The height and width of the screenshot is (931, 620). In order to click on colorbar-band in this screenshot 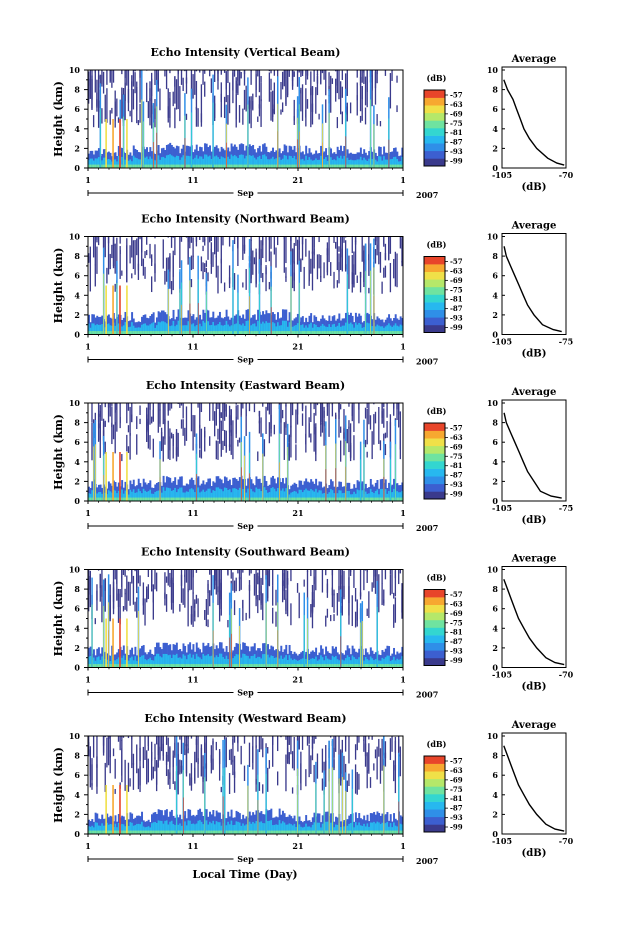, I will do `click(434, 116)`.